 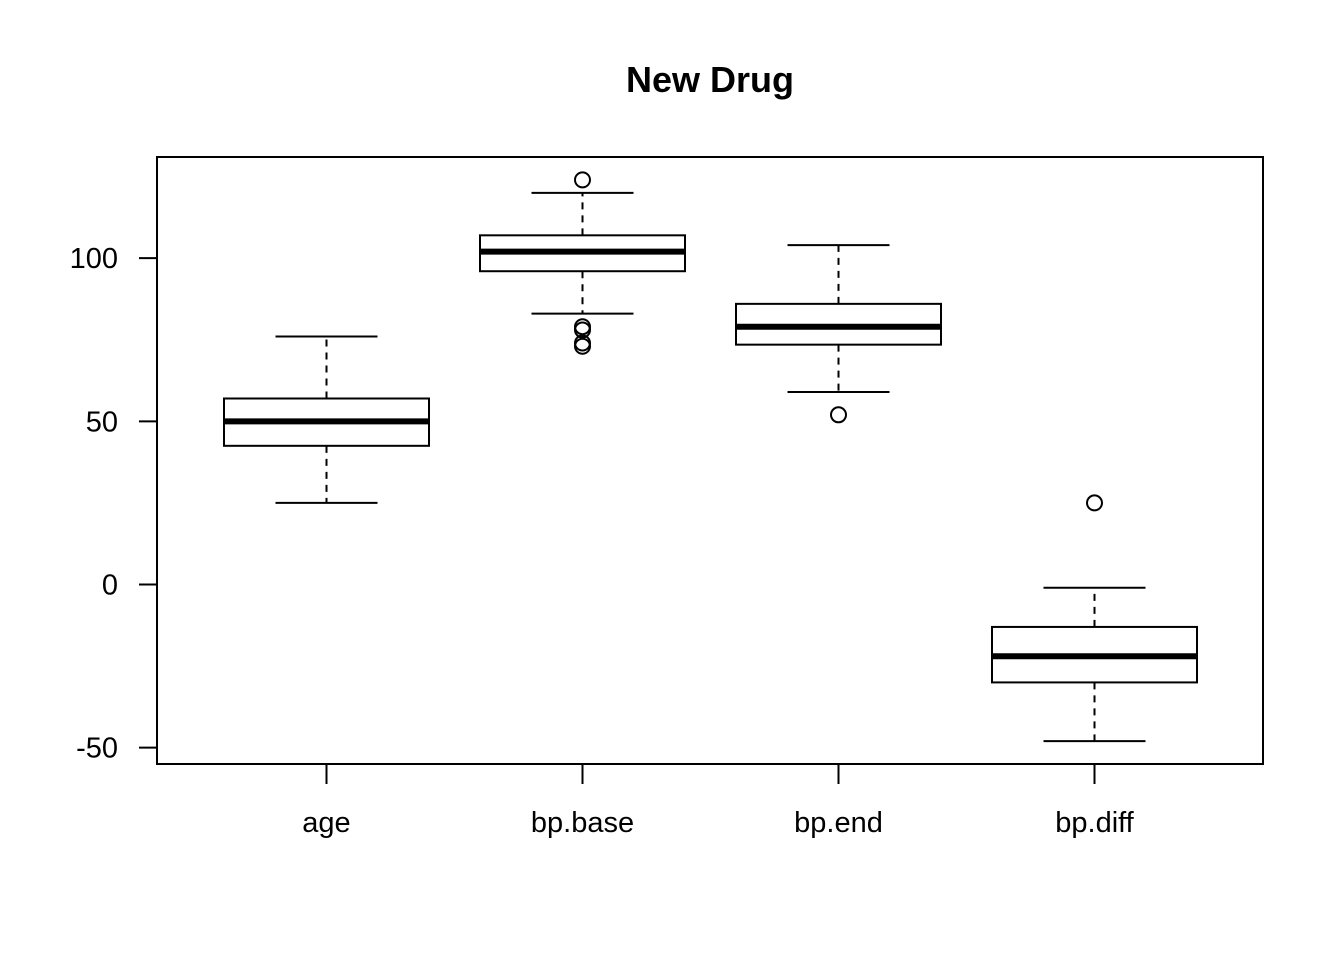 What do you see at coordinates (326, 823) in the screenshot?
I see `x-tick-label: age` at bounding box center [326, 823].